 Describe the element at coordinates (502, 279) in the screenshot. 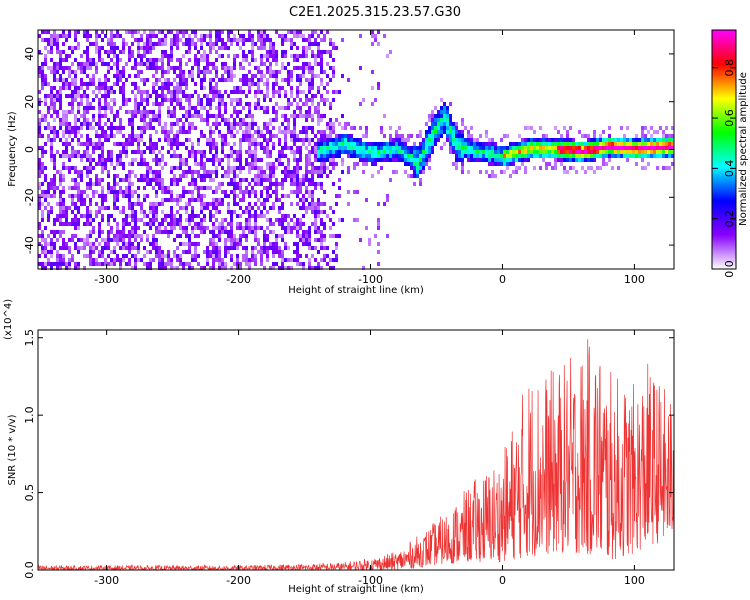

I see `x-tick-label: 0` at that location.